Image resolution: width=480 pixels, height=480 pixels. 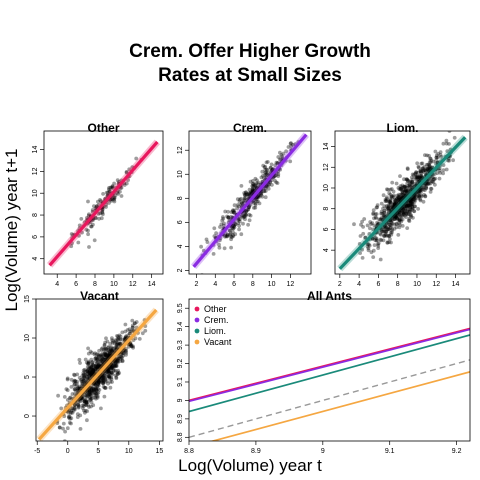 What do you see at coordinates (27, 299) in the screenshot?
I see `y-tick-label: 15` at bounding box center [27, 299].